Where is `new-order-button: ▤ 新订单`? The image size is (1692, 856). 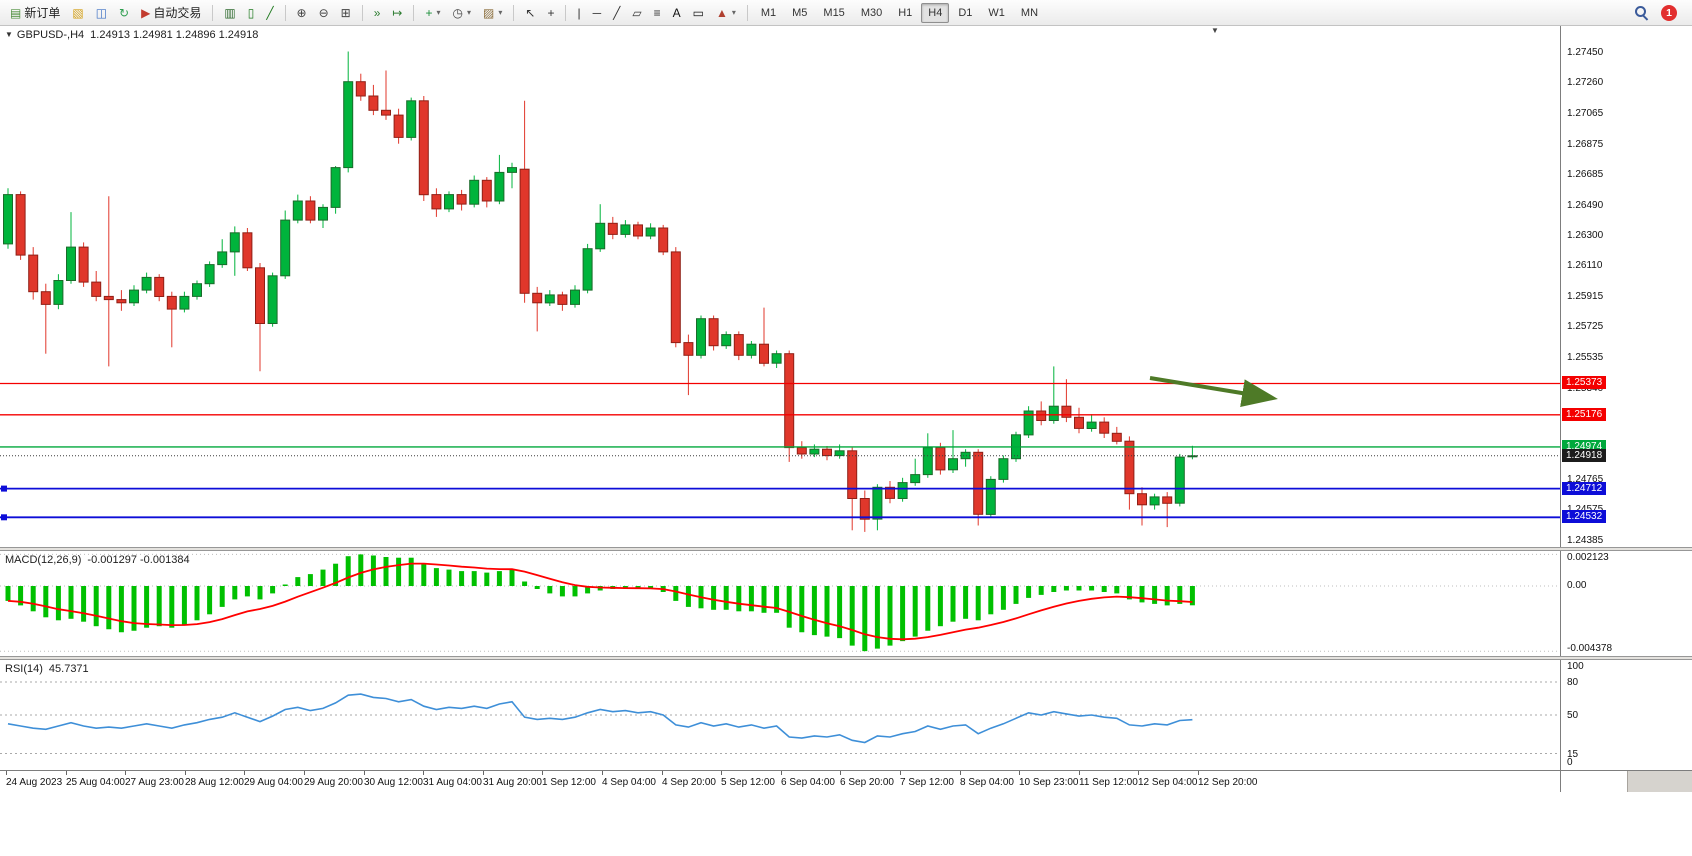
new-order-button: ▤ 新订单 is located at coordinates (35, 13).